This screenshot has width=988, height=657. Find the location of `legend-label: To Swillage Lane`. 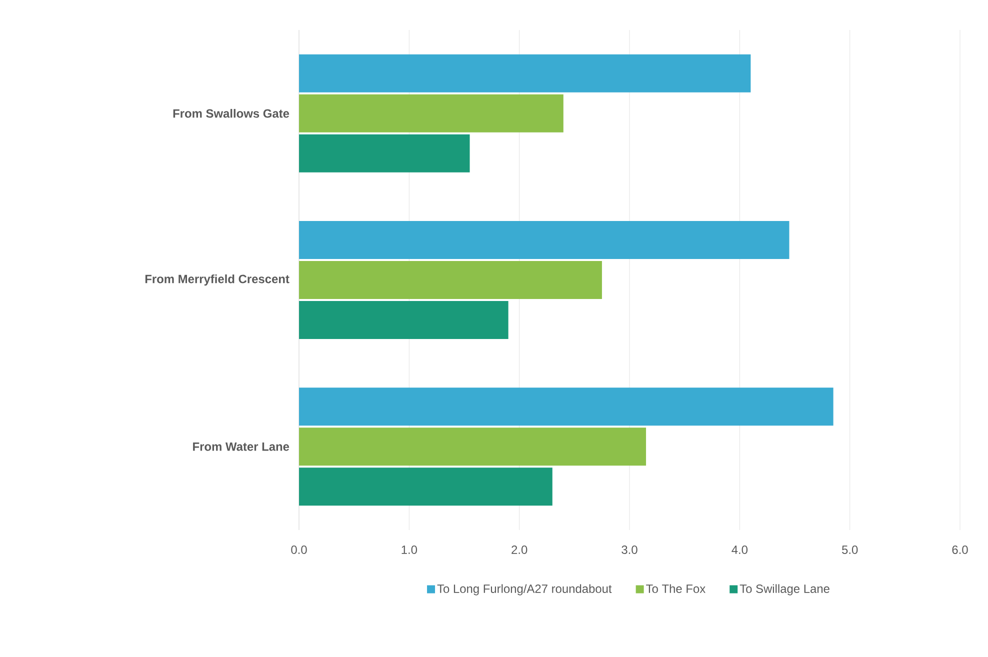

legend-label: To Swillage Lane is located at coordinates (785, 590).